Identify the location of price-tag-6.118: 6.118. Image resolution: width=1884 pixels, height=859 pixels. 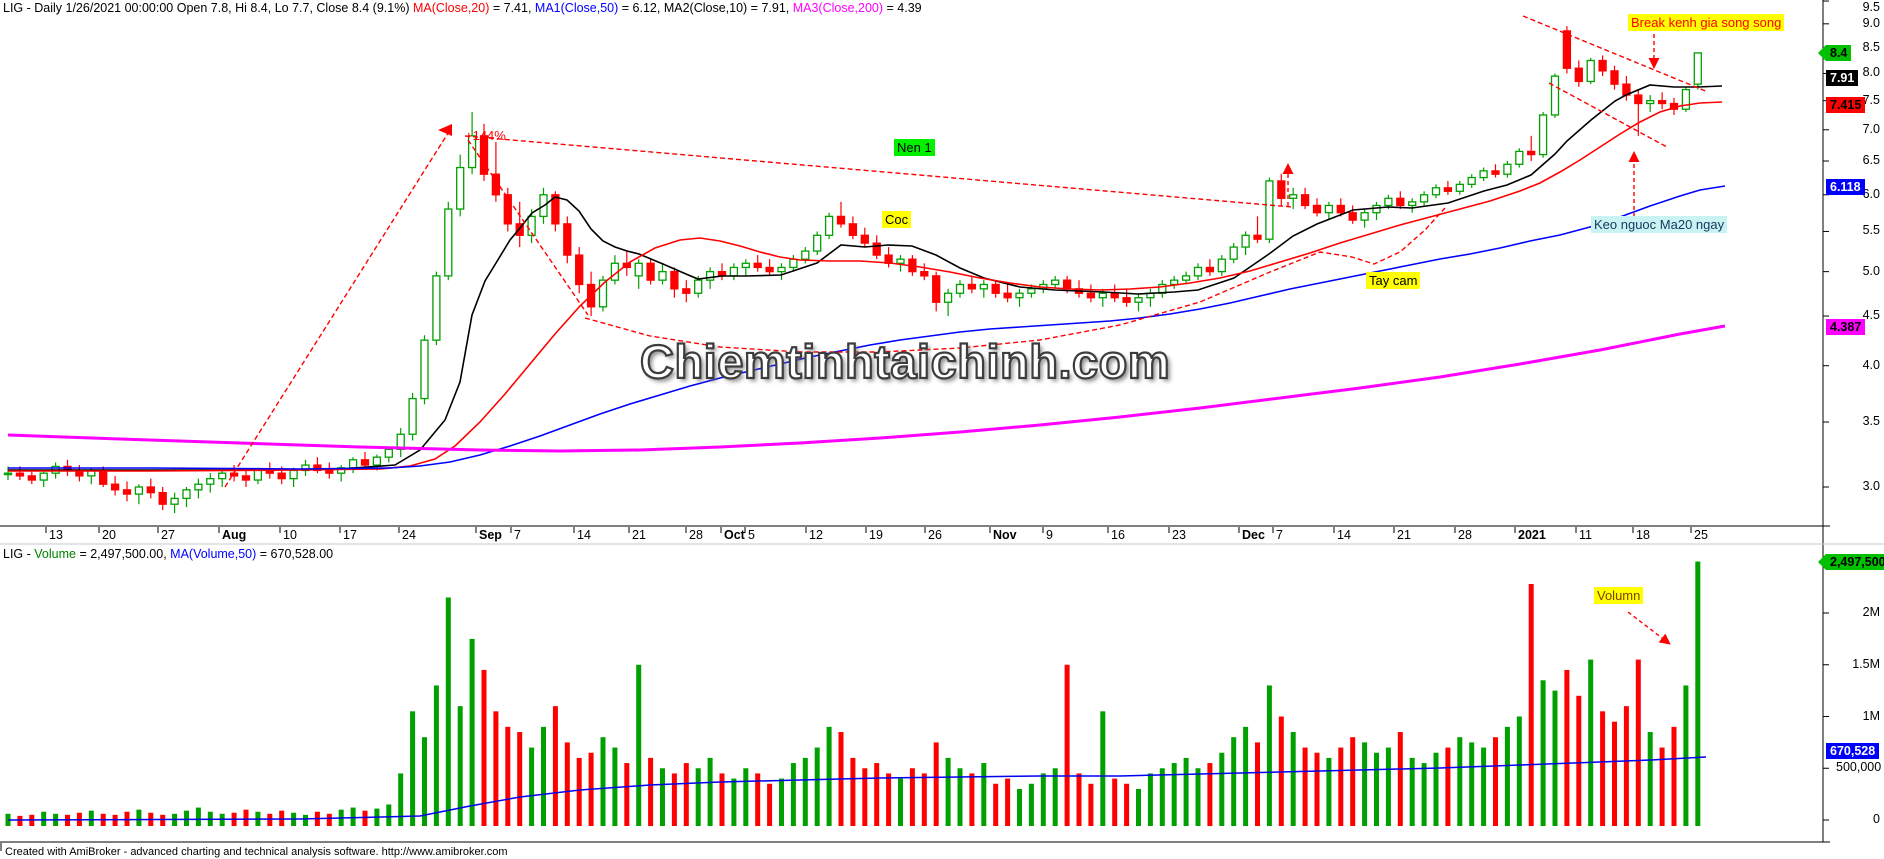
(1845, 186).